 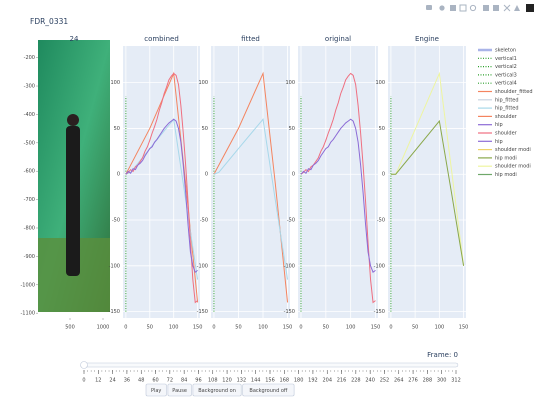 I want to click on slider-tick-label: 72, so click(x=170, y=381).